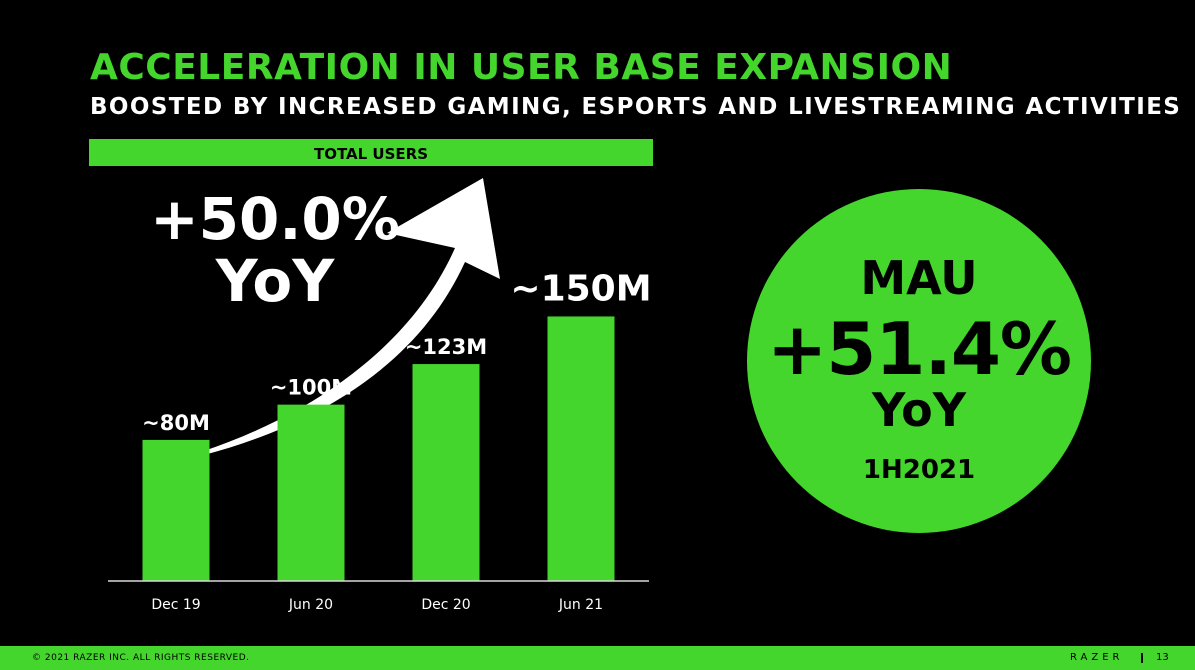 The width and height of the screenshot is (1195, 670). I want to click on copyright-text: © 2021 RAZER INC. ALL RIGHTS RESERVED., so click(141, 658).